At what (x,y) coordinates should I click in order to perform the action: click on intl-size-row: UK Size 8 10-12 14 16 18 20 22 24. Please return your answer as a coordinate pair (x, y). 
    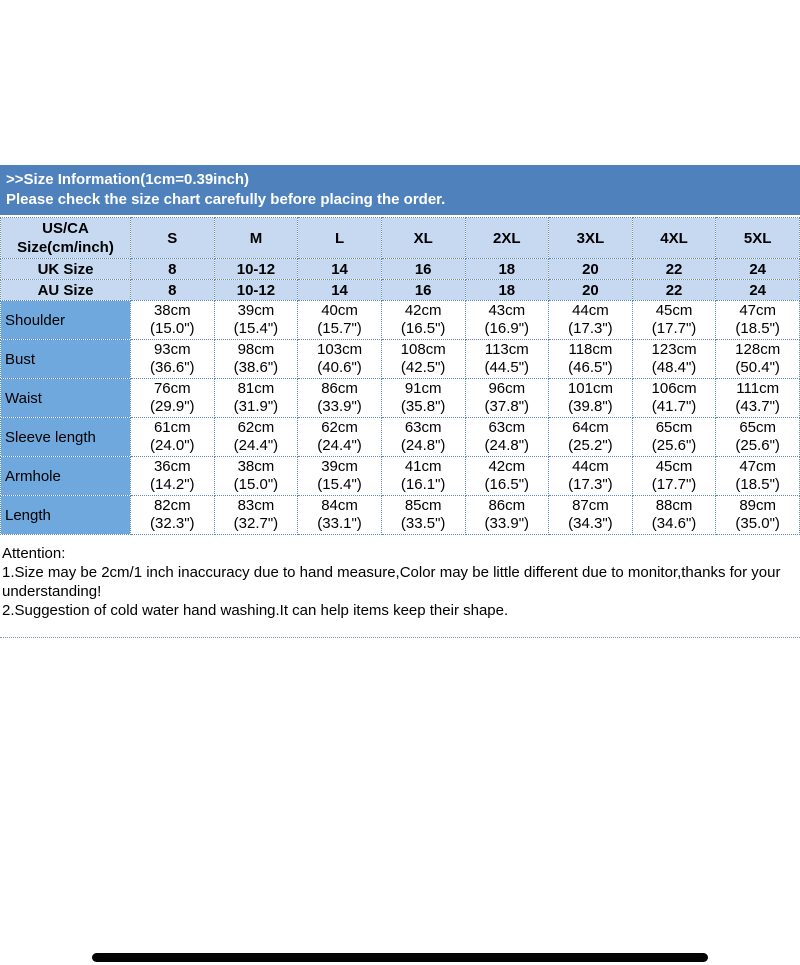
    Looking at the image, I should click on (400, 269).